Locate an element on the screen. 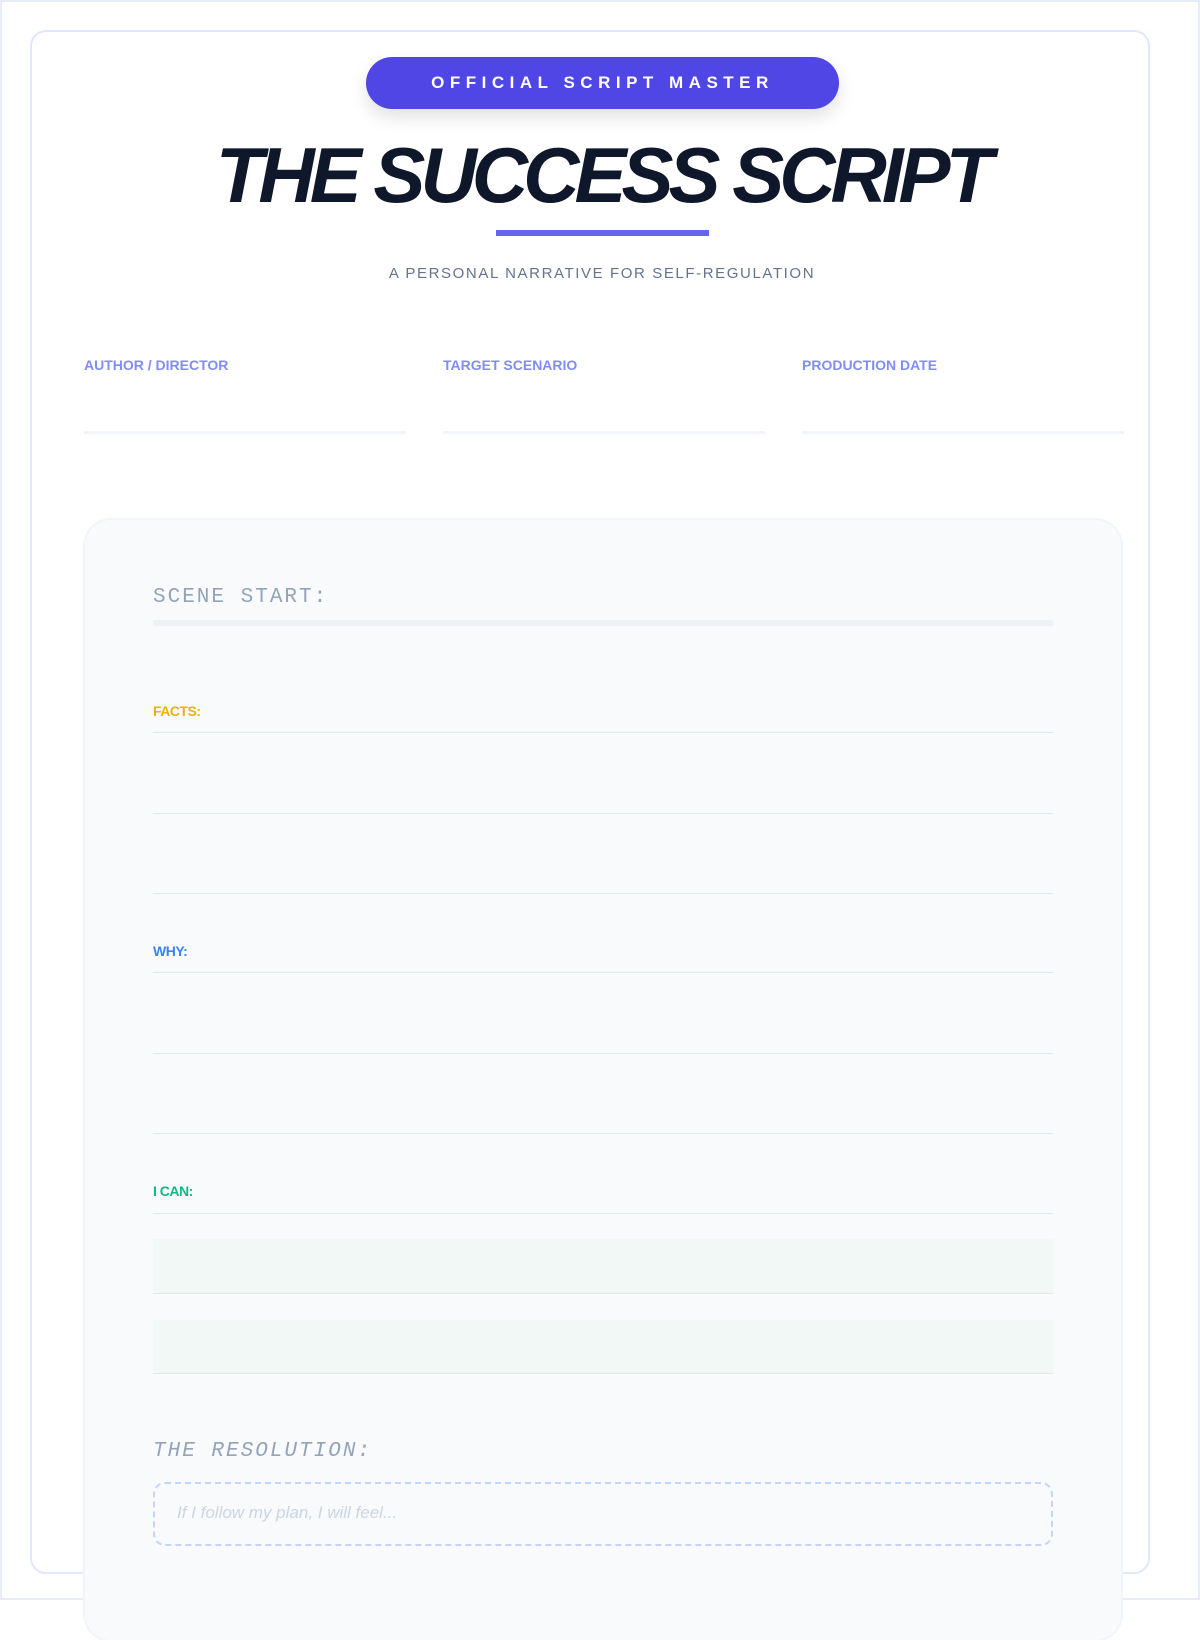 This screenshot has height=1640, width=1200. author-field-group: AUTHOR / DIRECTOR is located at coordinates (245, 395).